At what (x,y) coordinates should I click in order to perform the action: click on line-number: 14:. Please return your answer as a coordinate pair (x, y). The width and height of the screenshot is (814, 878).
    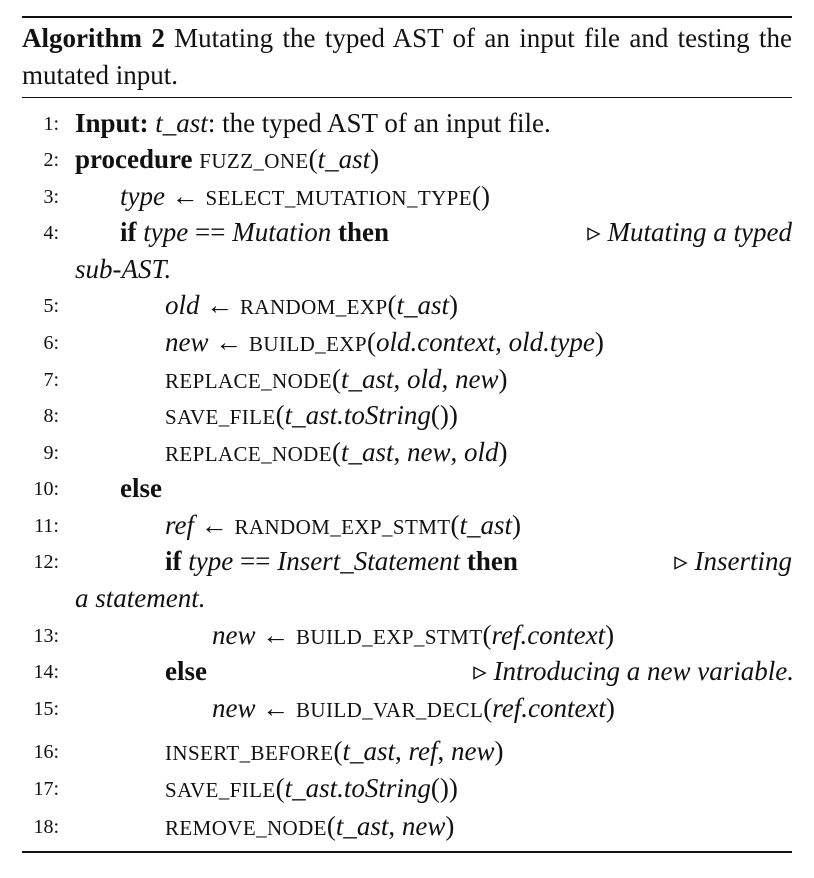
    Looking at the image, I should click on (46, 672).